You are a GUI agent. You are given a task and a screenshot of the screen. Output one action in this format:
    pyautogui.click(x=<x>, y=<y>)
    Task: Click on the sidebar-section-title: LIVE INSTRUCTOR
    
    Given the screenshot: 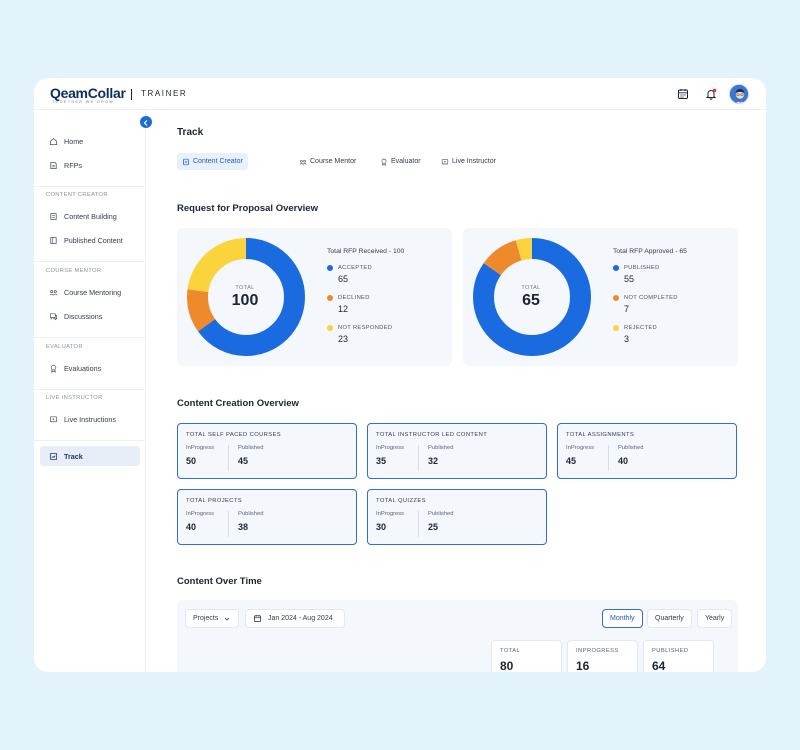 What is the action you would take?
    pyautogui.click(x=74, y=398)
    